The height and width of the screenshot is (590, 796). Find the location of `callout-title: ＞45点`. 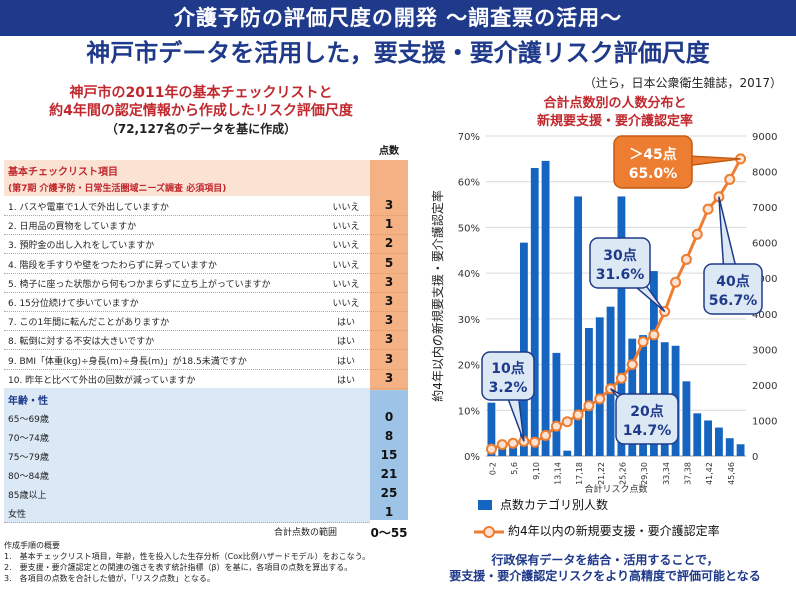

callout-title: ＞45点 is located at coordinates (652, 154).